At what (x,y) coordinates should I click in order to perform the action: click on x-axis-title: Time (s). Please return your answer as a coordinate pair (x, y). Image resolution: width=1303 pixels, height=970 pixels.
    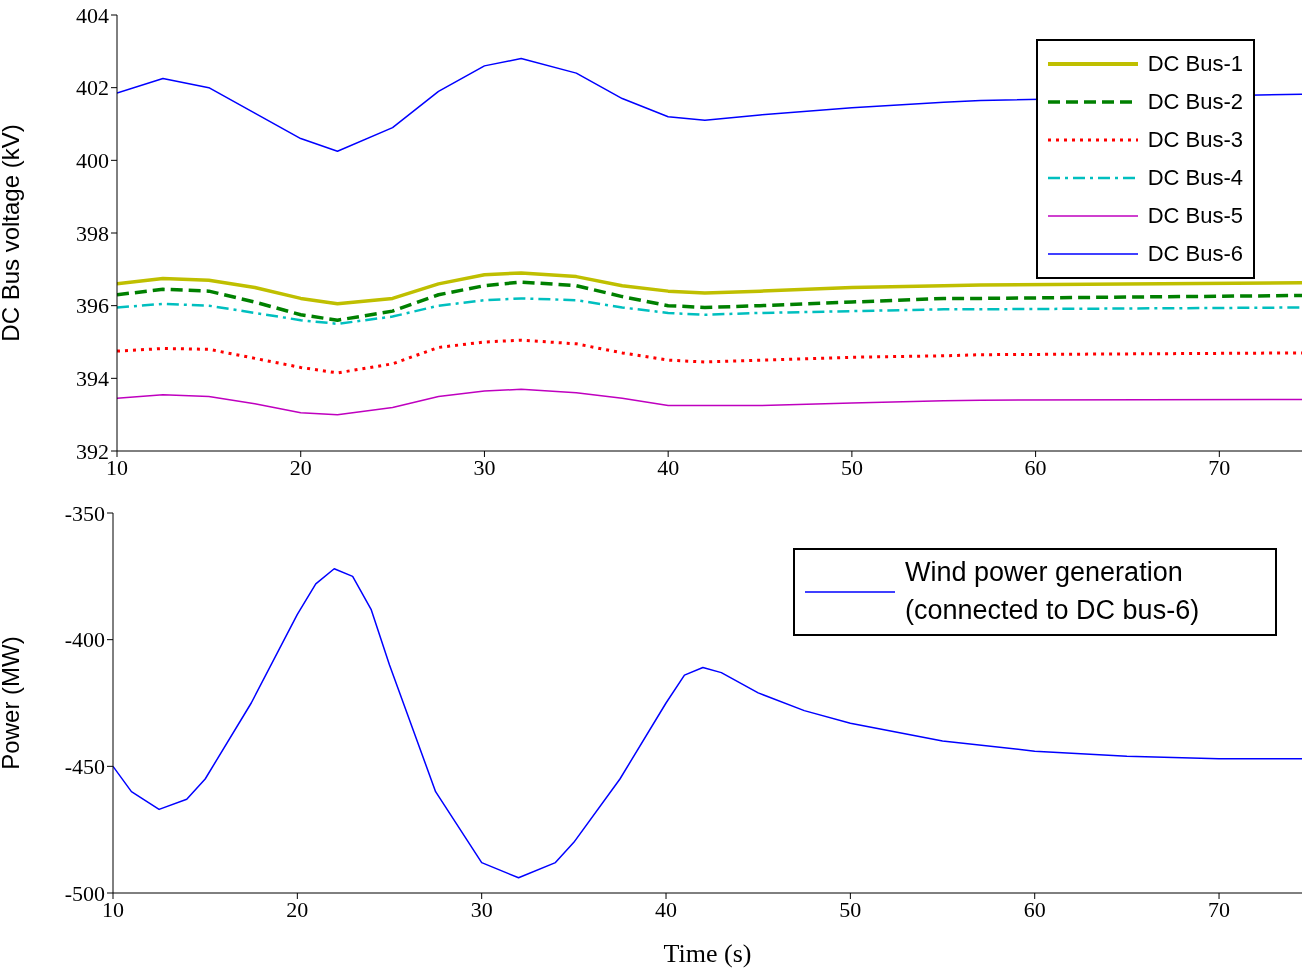
    Looking at the image, I should click on (707, 953).